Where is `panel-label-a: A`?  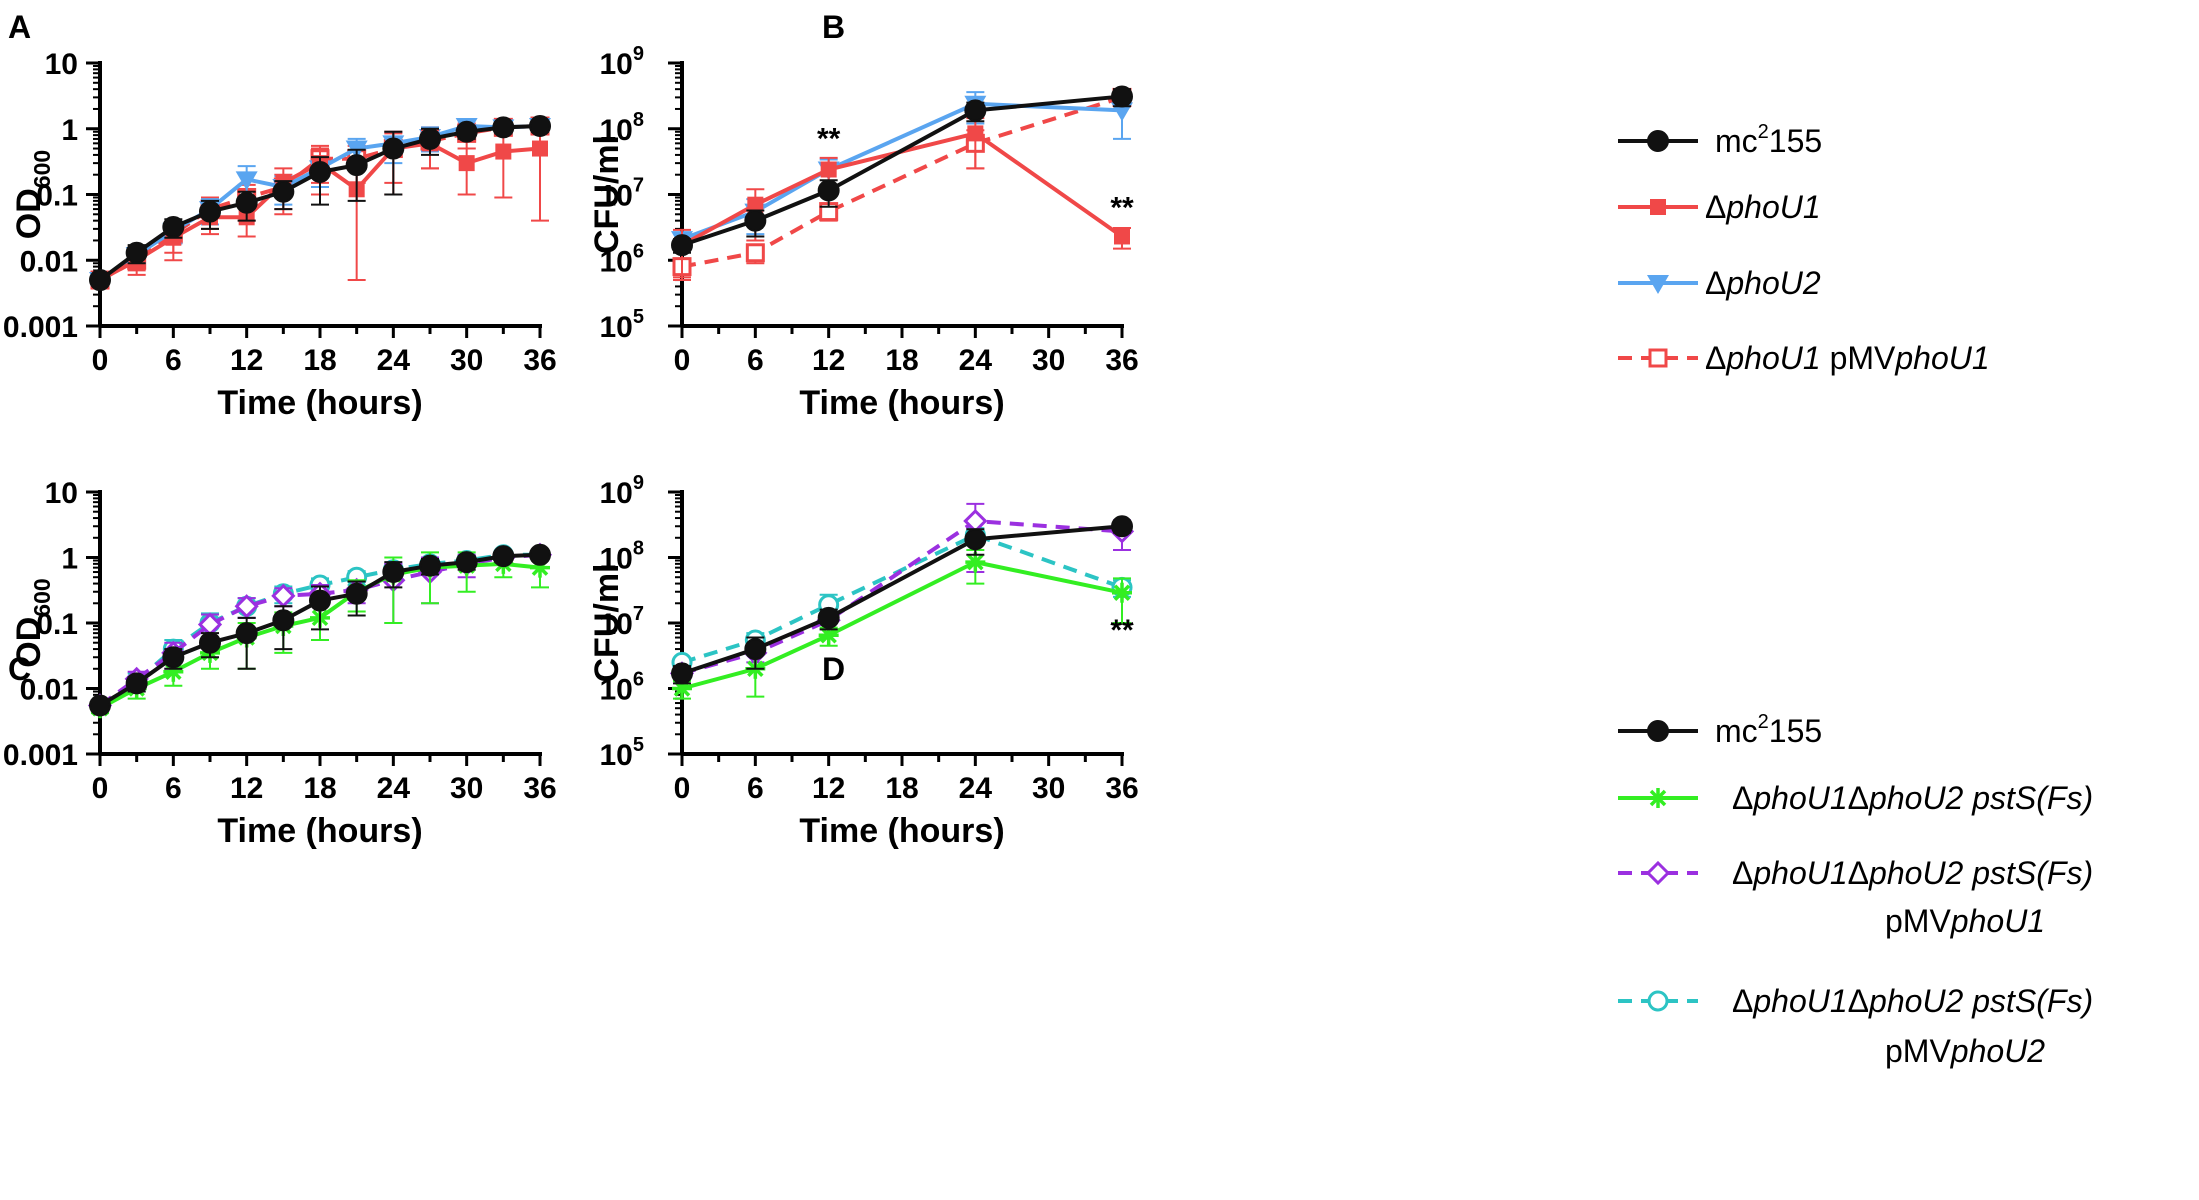 panel-label-a: A is located at coordinates (19, 27).